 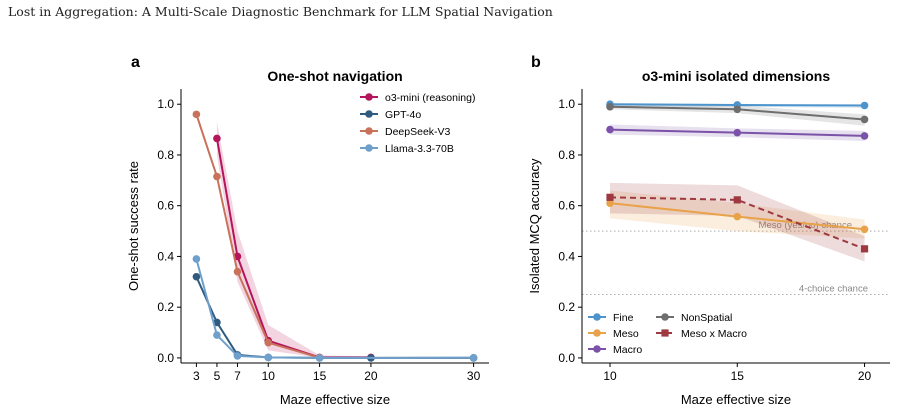 What do you see at coordinates (623, 318) in the screenshot?
I see `legend-label: Fine` at bounding box center [623, 318].